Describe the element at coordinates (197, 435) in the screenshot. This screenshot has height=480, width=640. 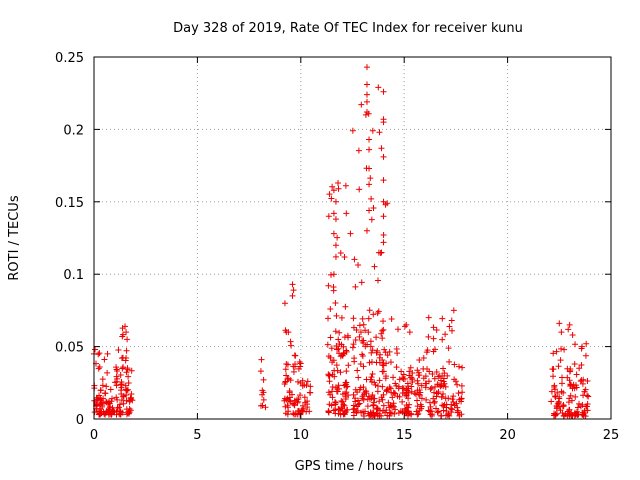
I see `x-tick-label: 5` at that location.